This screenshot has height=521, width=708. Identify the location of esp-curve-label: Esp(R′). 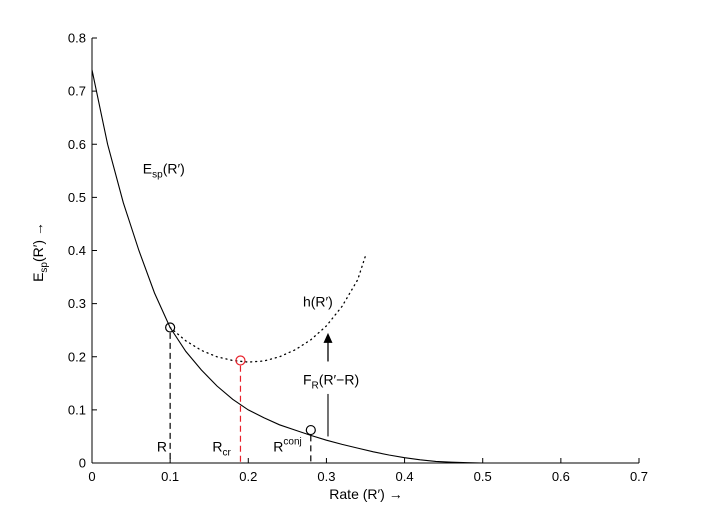
(164, 170).